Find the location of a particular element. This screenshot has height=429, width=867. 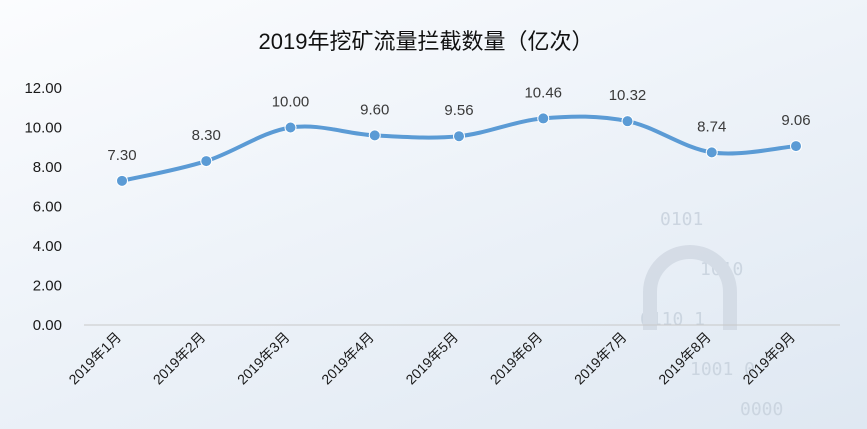

x-category-label: 2019年7月 is located at coordinates (600, 358).